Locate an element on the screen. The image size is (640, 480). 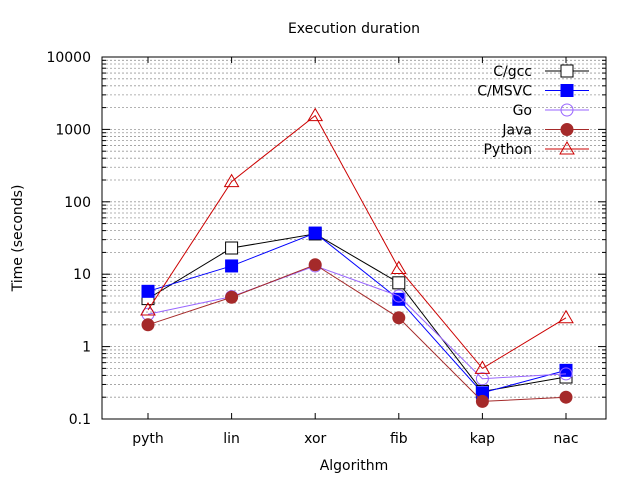
legend-label: Python is located at coordinates (507, 150).